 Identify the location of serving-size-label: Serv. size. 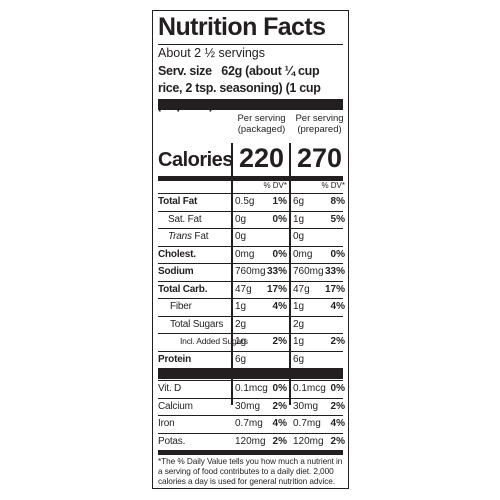
(185, 71).